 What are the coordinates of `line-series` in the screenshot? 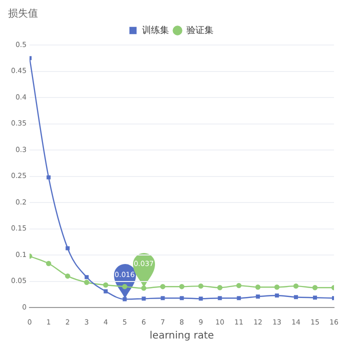 It's located at (182, 272).